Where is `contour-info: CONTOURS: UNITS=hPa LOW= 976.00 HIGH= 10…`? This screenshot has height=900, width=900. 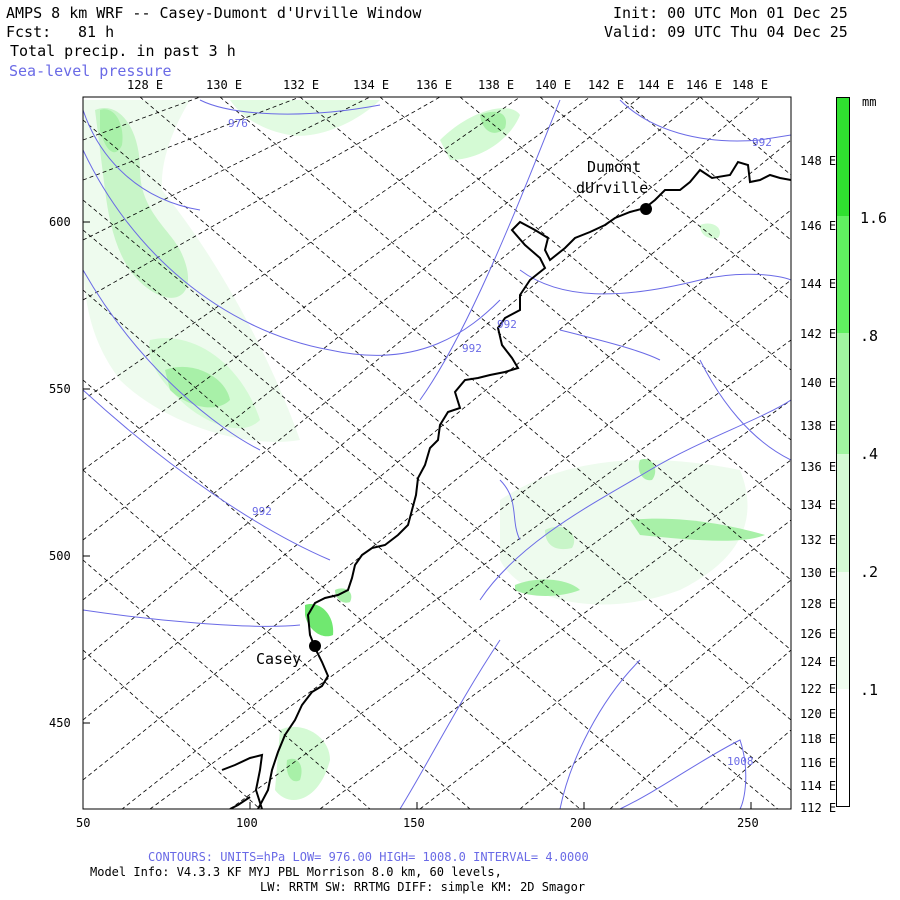
contour-info: CONTOURS: UNITS=hPa LOW= 976.00 HIGH= 10… is located at coordinates (368, 857).